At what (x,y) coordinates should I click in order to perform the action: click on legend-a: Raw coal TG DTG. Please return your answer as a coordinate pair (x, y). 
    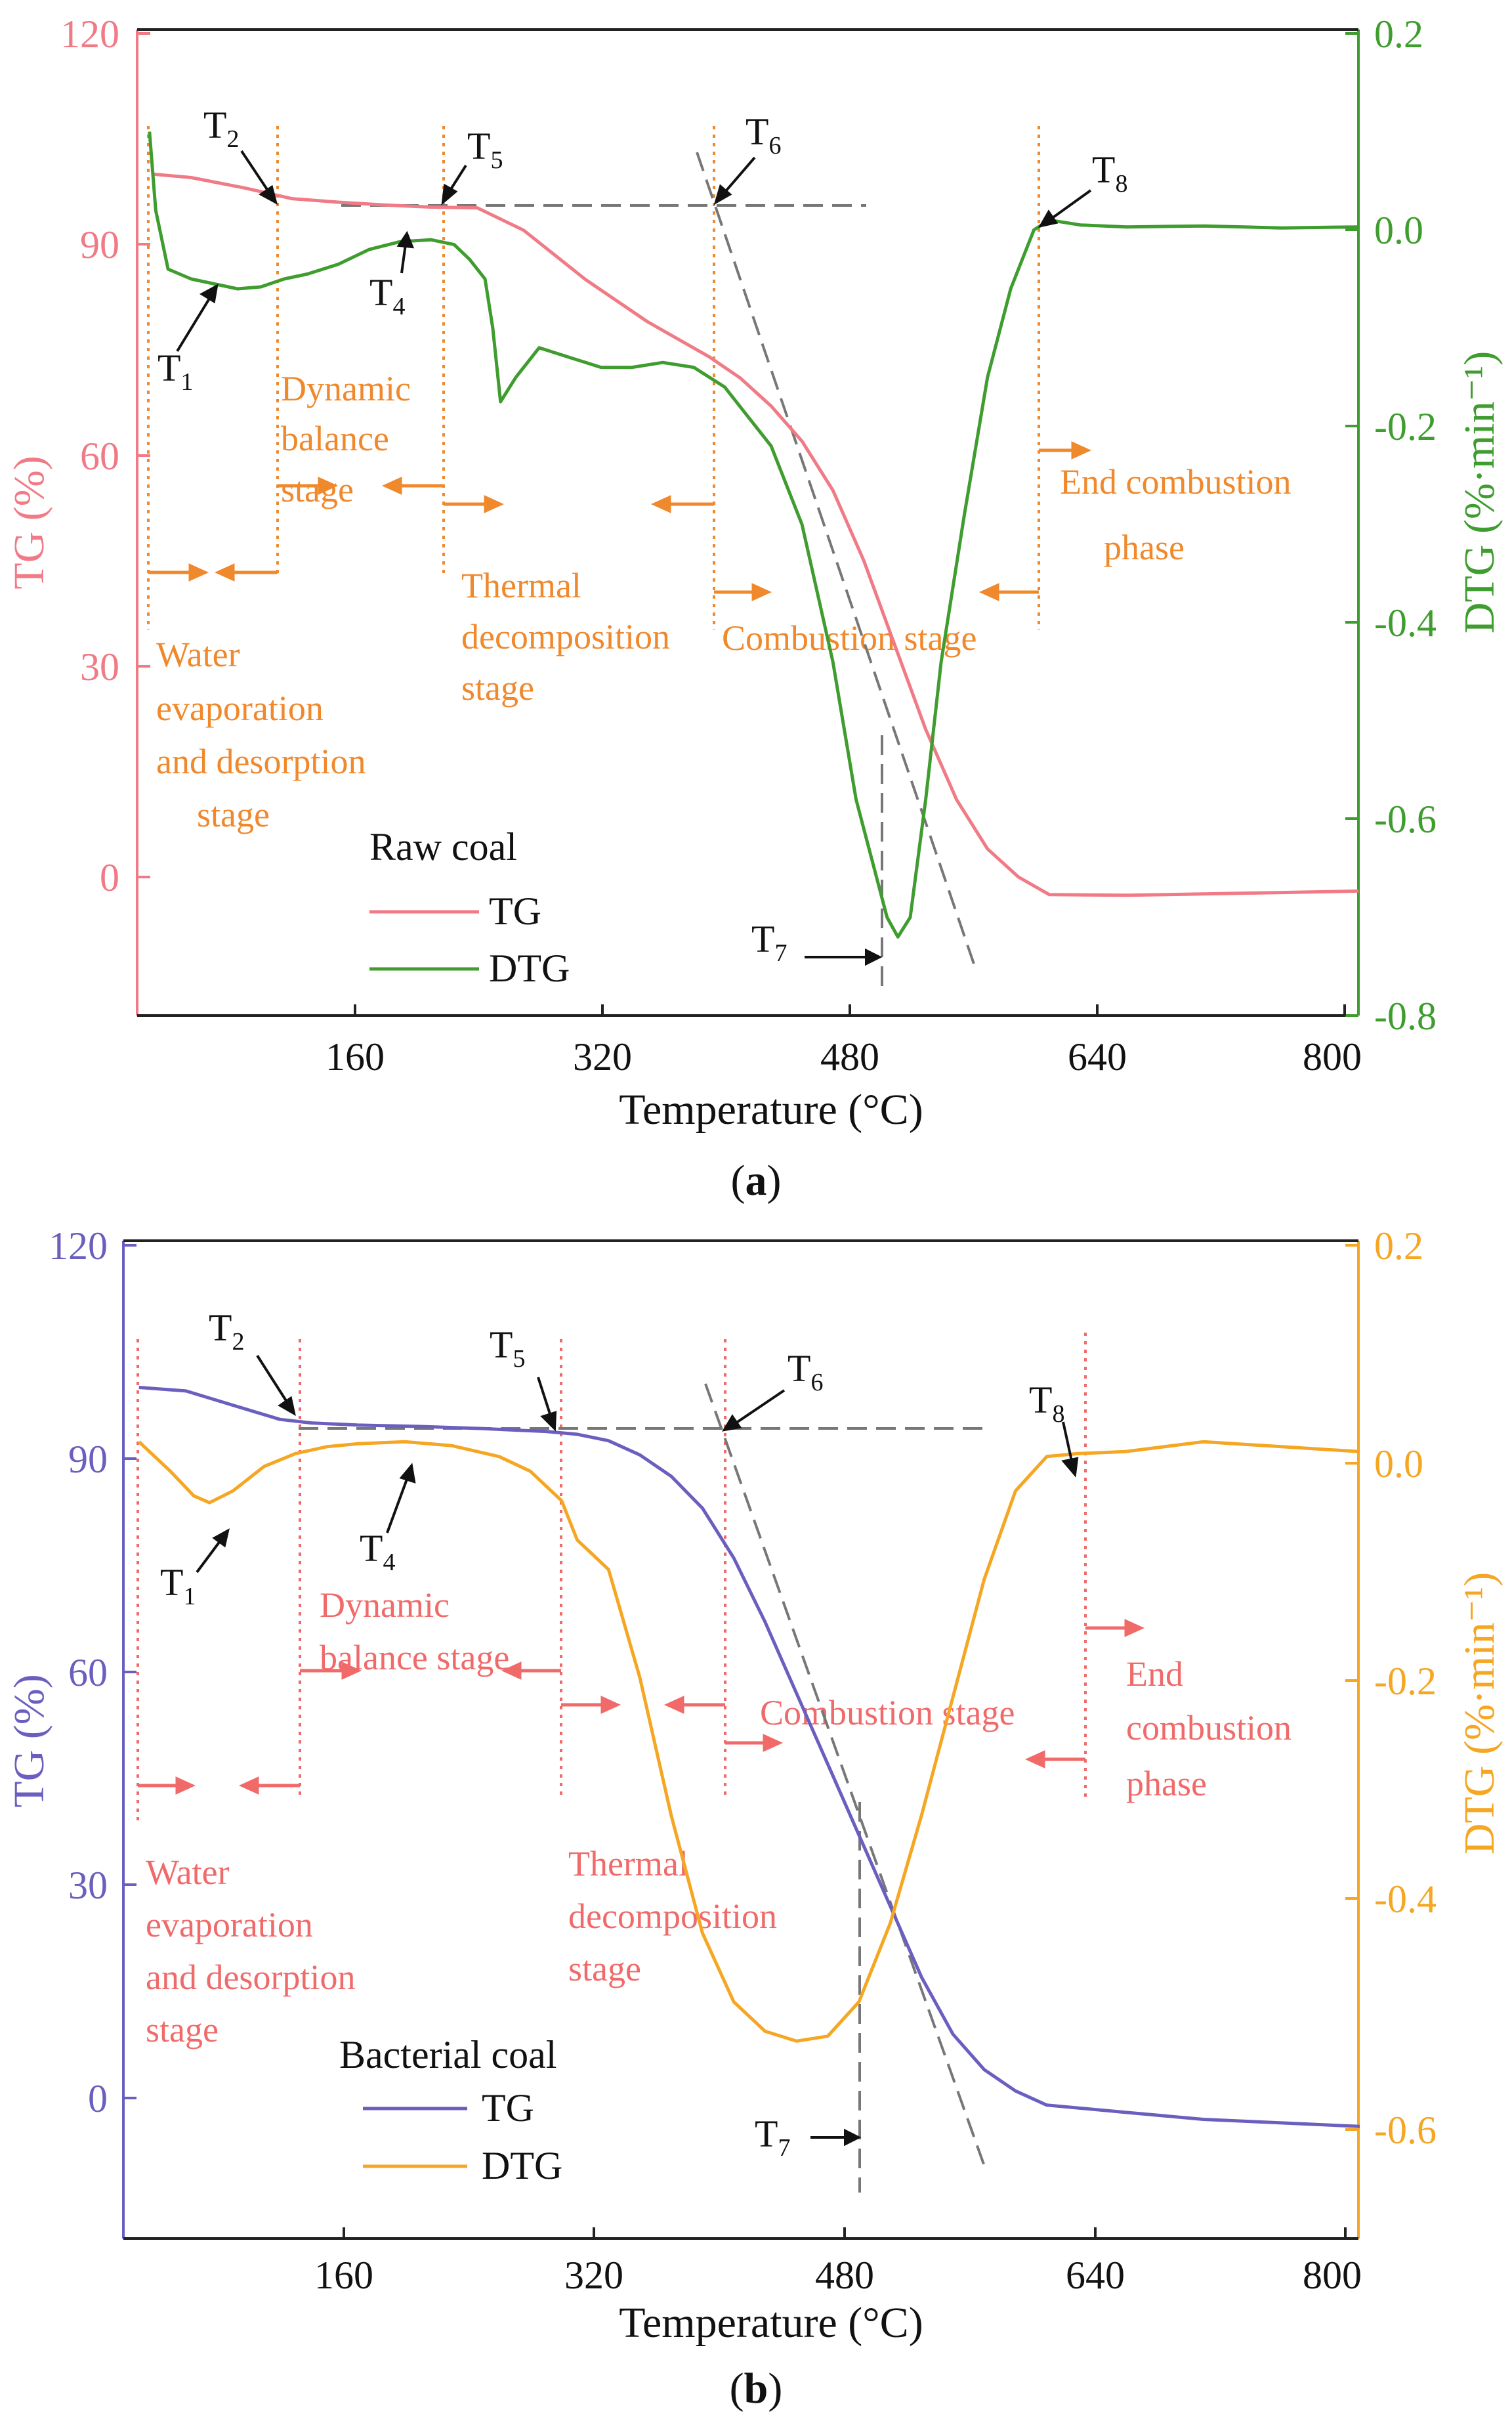
    Looking at the image, I should click on (469, 907).